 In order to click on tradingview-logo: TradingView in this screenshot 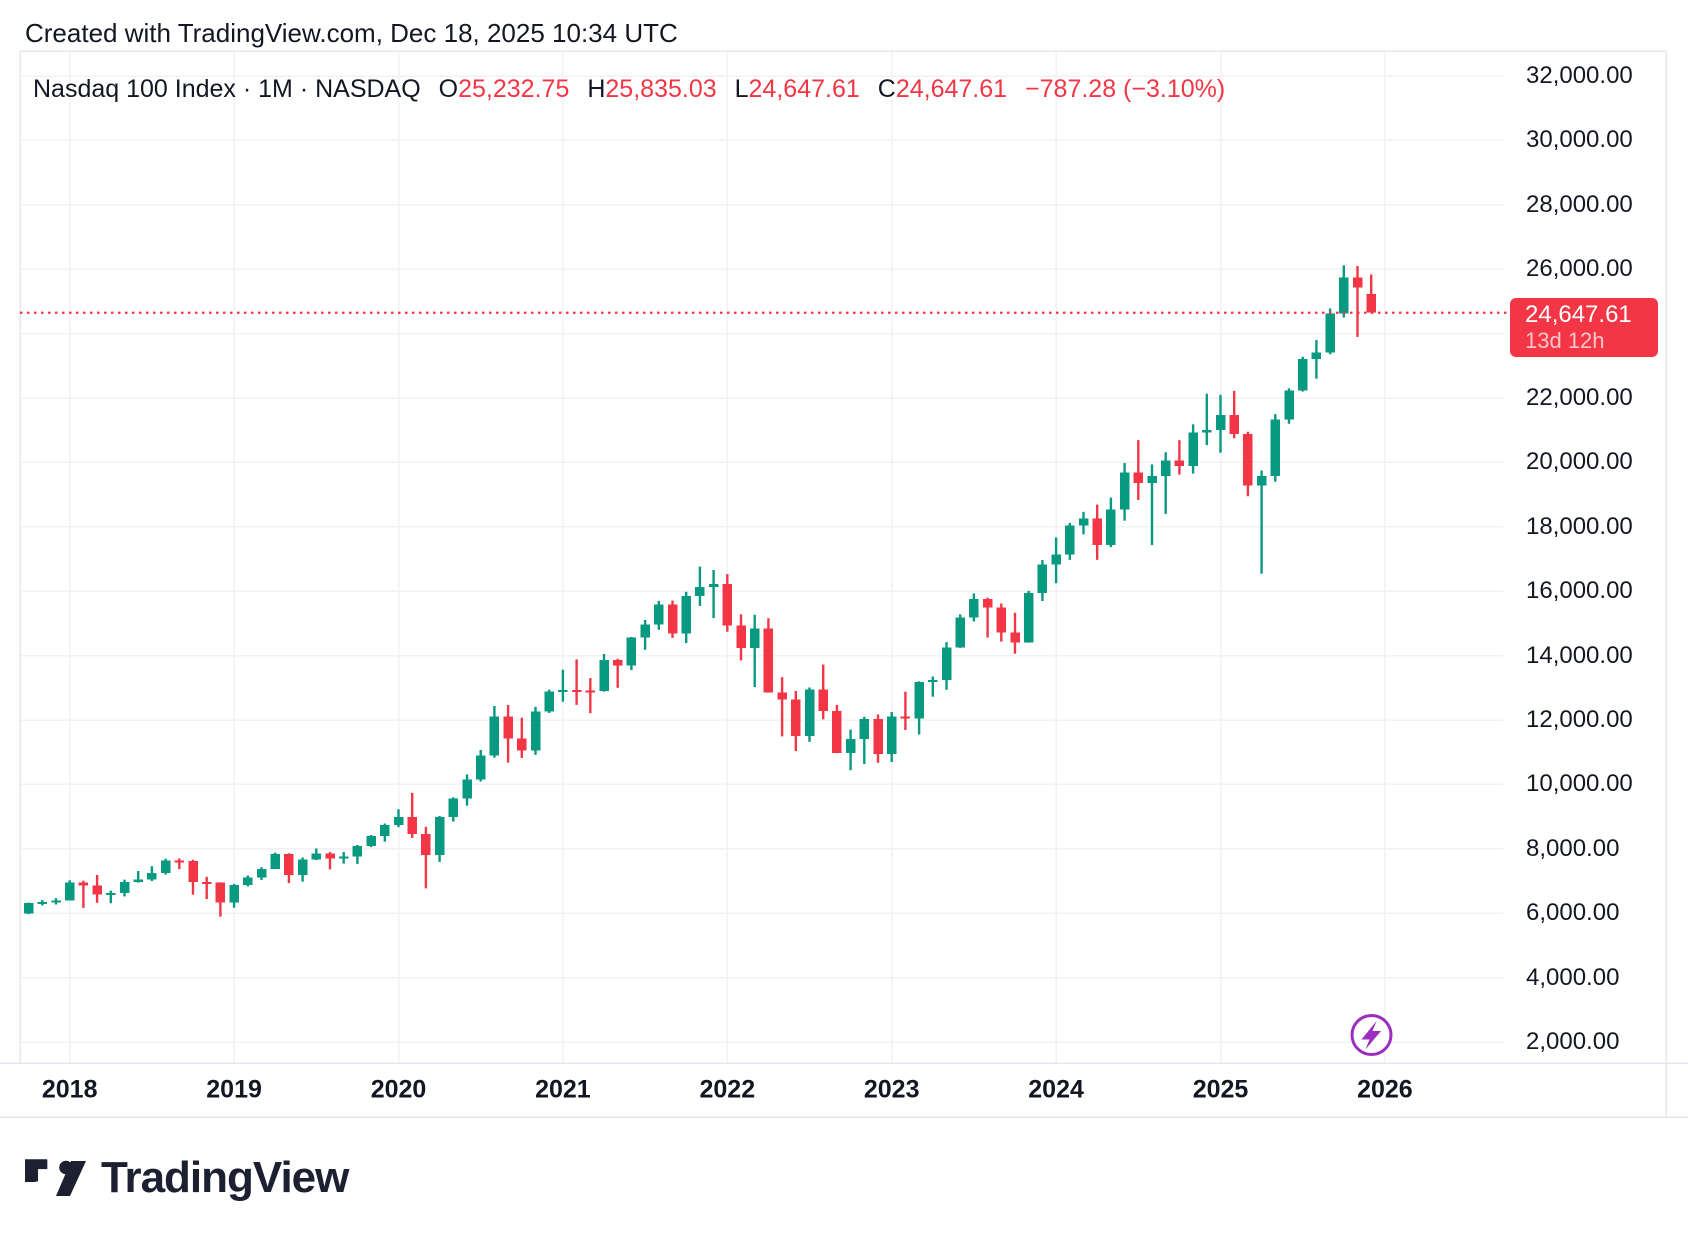, I will do `click(187, 1178)`.